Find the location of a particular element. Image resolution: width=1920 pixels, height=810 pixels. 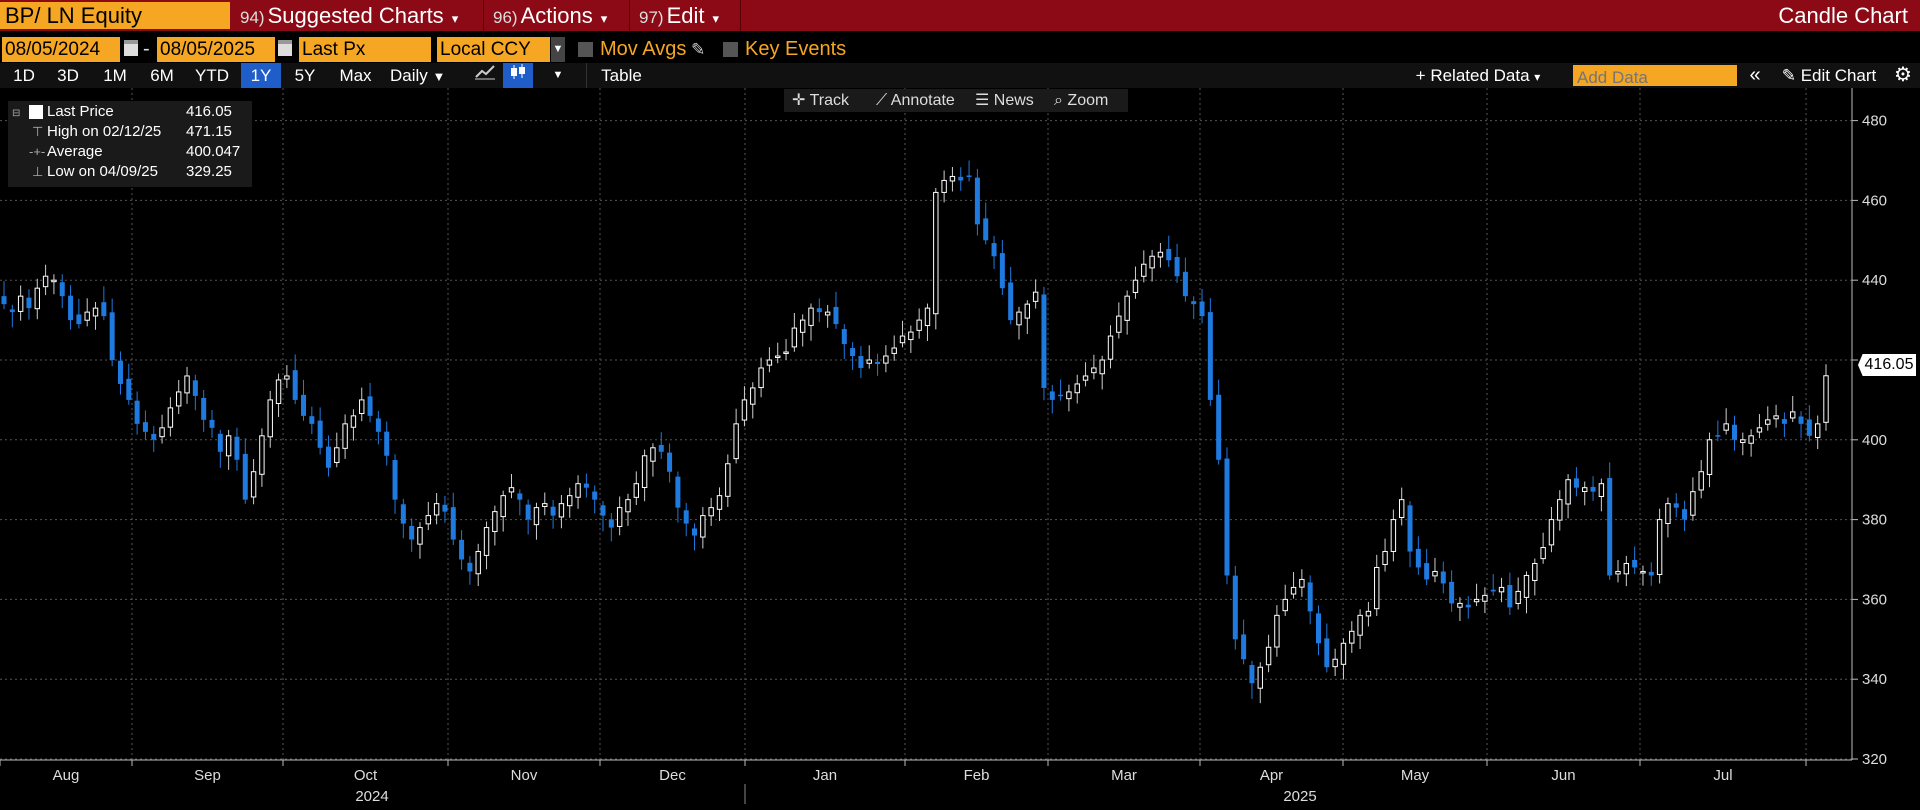

key-events-checkbox is located at coordinates (730, 49).